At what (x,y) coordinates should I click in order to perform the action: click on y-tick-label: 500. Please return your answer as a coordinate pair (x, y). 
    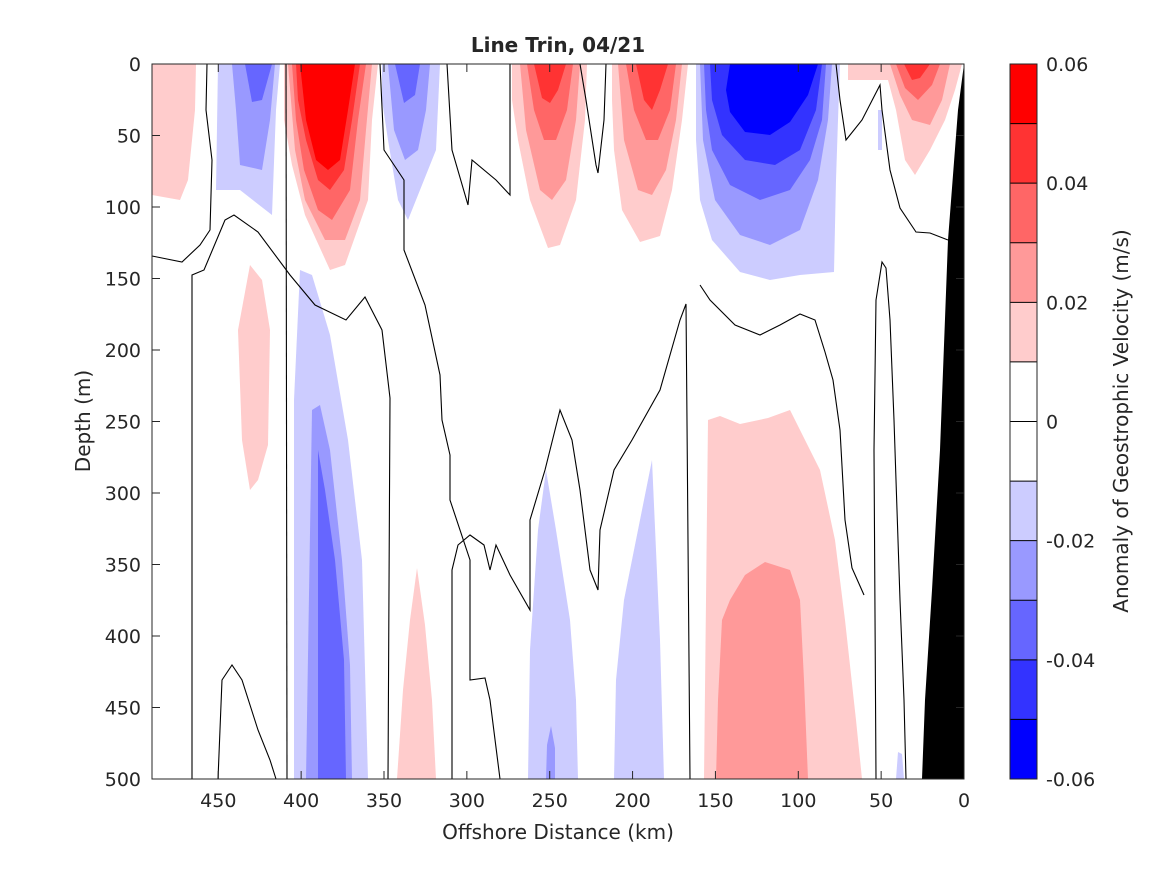
    Looking at the image, I should click on (123, 780).